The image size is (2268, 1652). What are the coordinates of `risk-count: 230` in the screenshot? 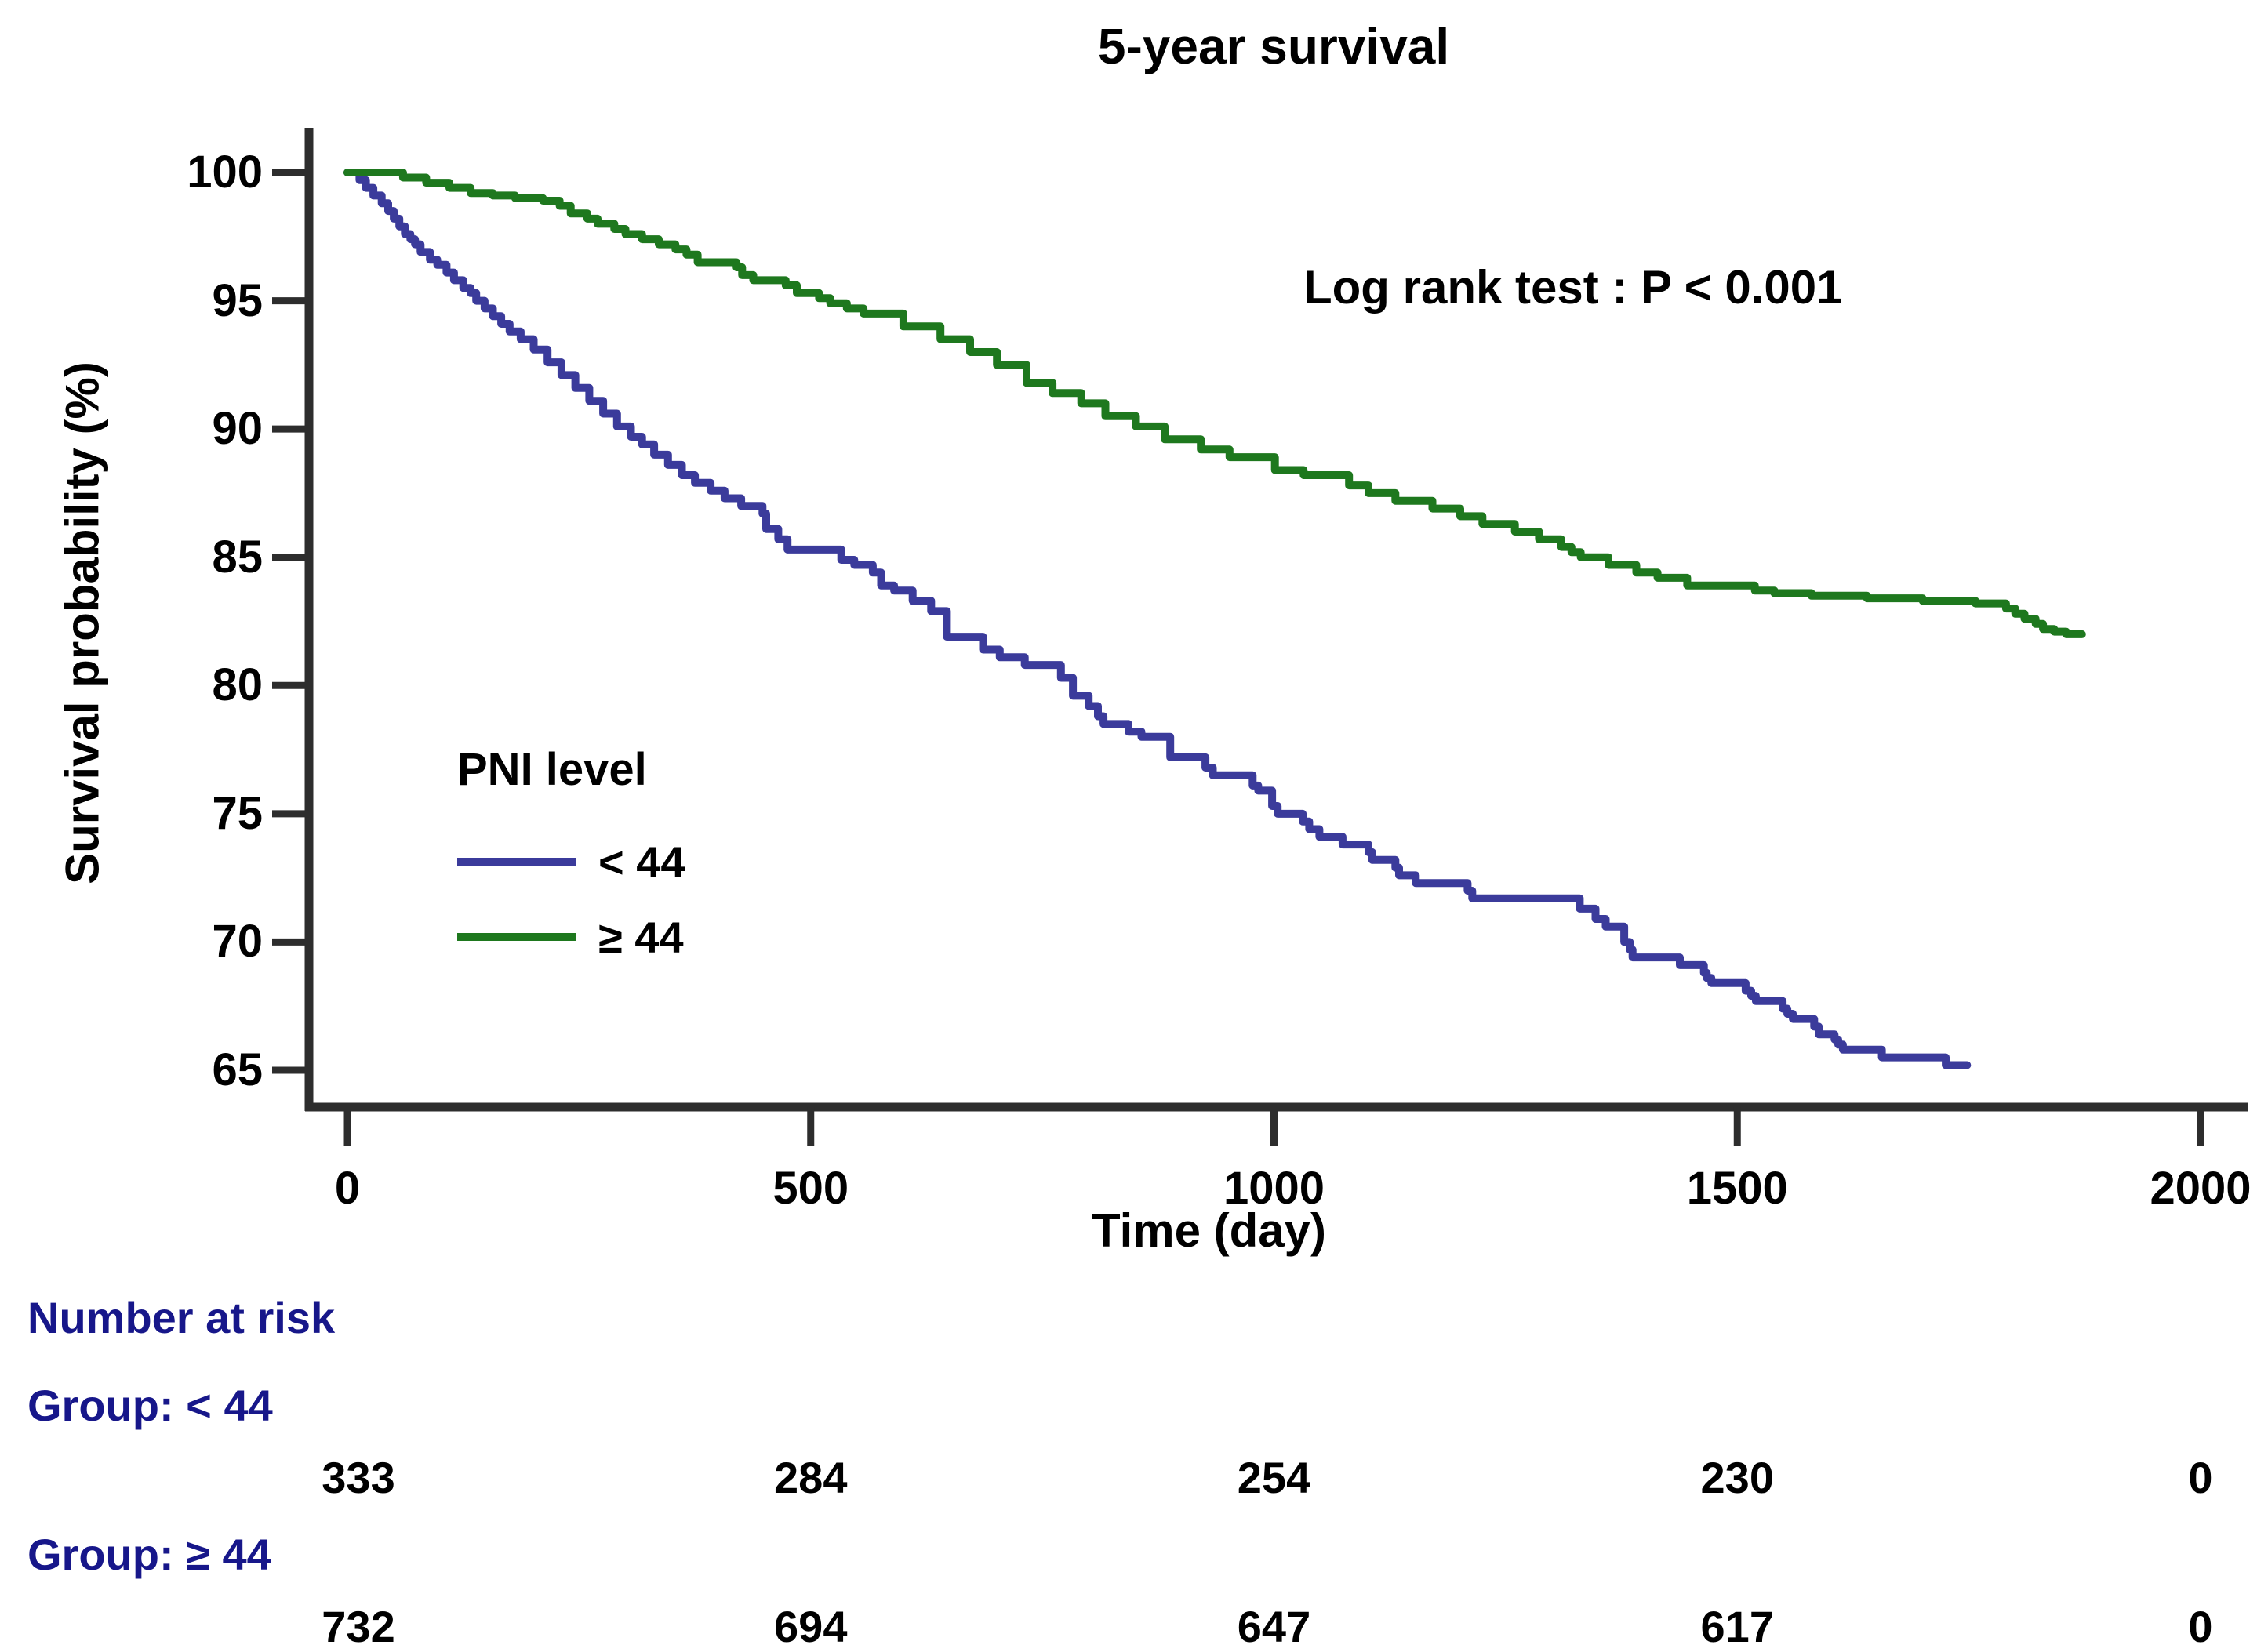 It's located at (1737, 1477).